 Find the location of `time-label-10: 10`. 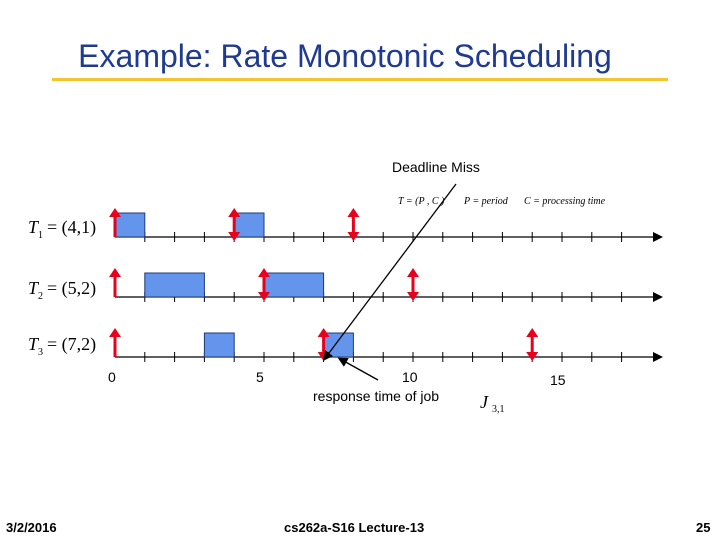

time-label-10: 10 is located at coordinates (410, 377).